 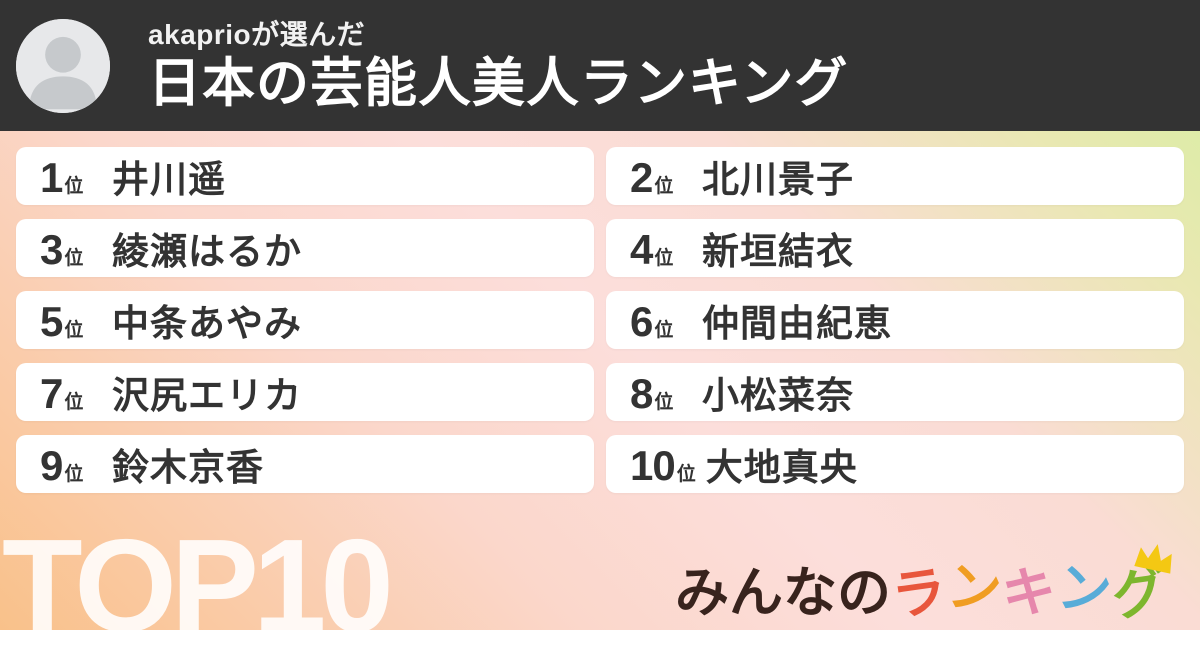 I want to click on entry-name: 綾瀬はるか, so click(x=207, y=251).